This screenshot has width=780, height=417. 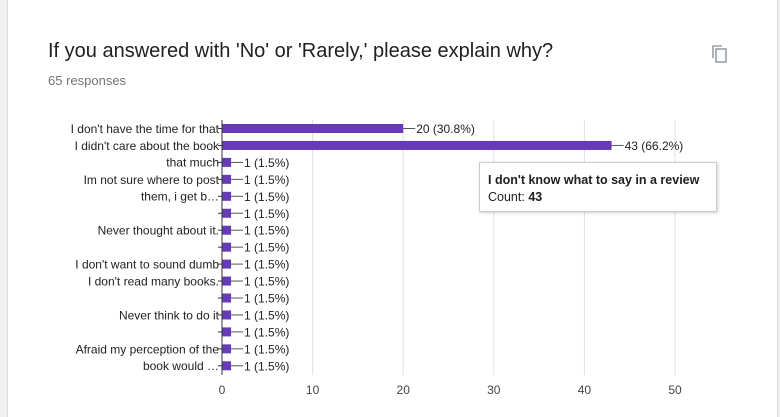 I want to click on category-label: I don't have the time for that, so click(x=145, y=129).